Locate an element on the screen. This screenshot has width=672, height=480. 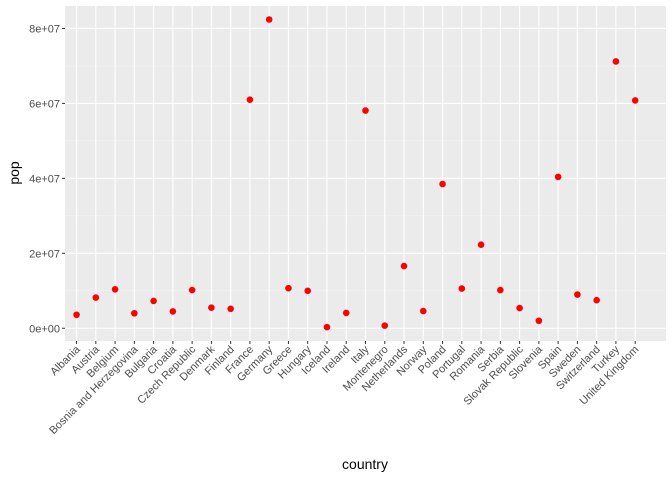
y-axis-title: pop is located at coordinates (14, 173).